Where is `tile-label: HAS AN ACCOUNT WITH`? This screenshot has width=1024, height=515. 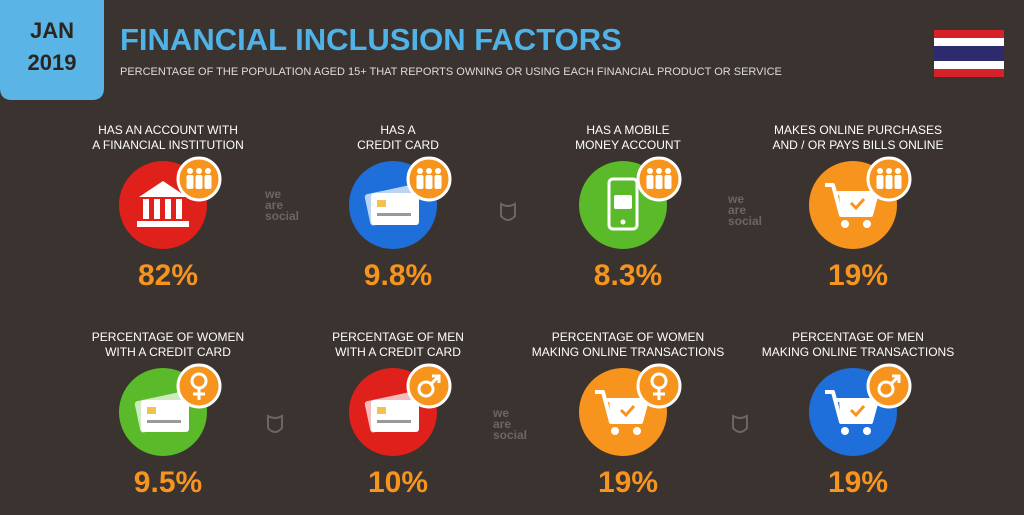
tile-label: HAS AN ACCOUNT WITH is located at coordinates (168, 130).